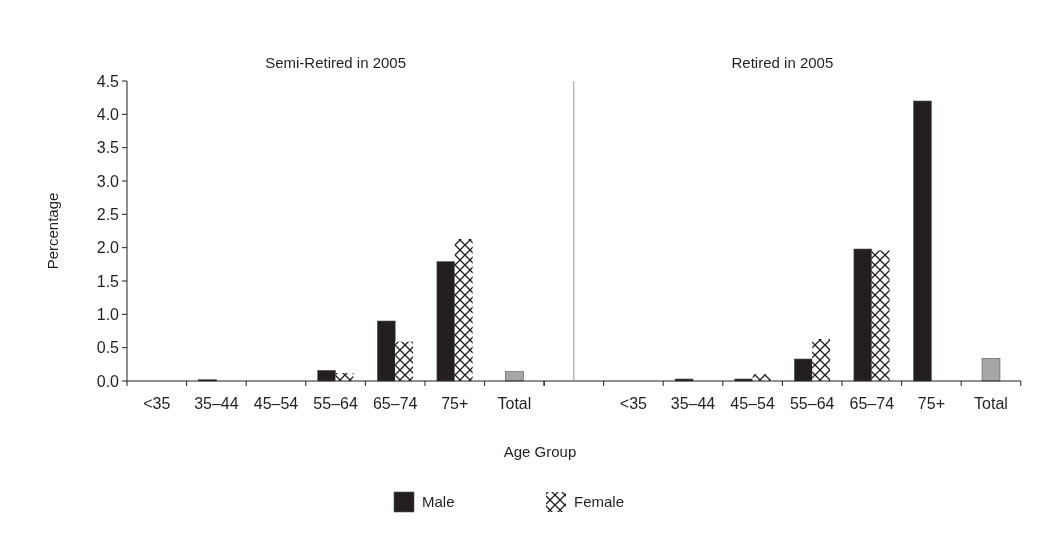 This screenshot has width=1061, height=542. I want to click on y-axis-title: Percentage, so click(52, 231).